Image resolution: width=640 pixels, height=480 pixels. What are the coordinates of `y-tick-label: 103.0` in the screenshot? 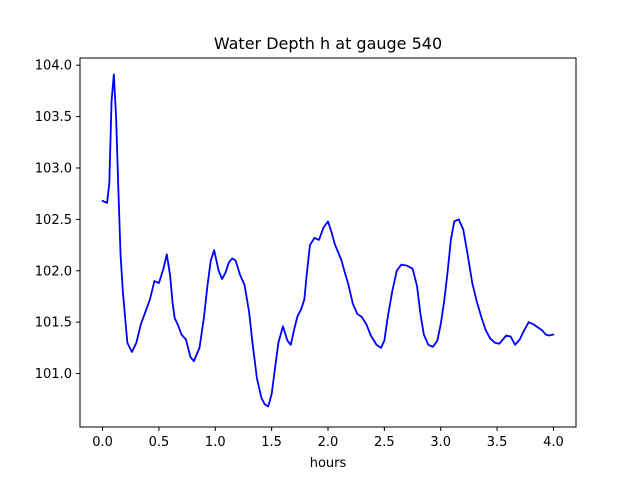 It's located at (53, 168).